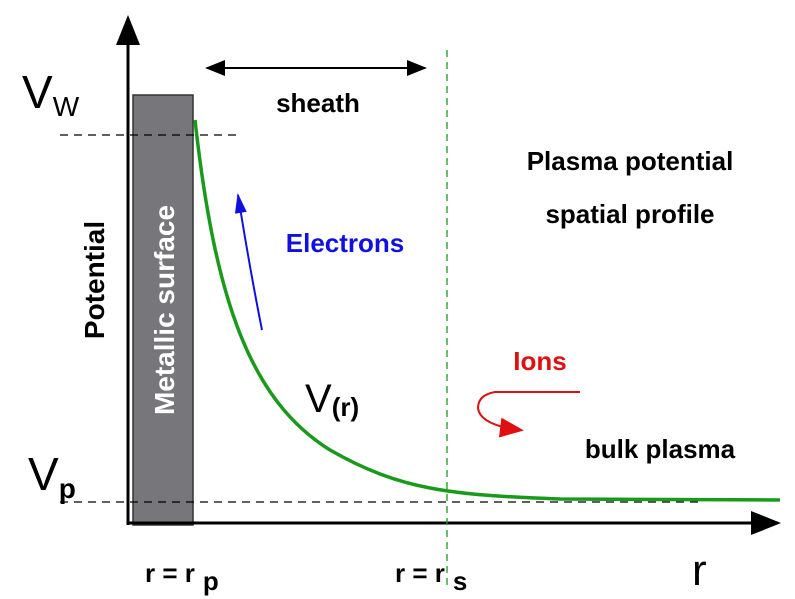  I want to click on wall-potential-label: VW, so click(51, 94).